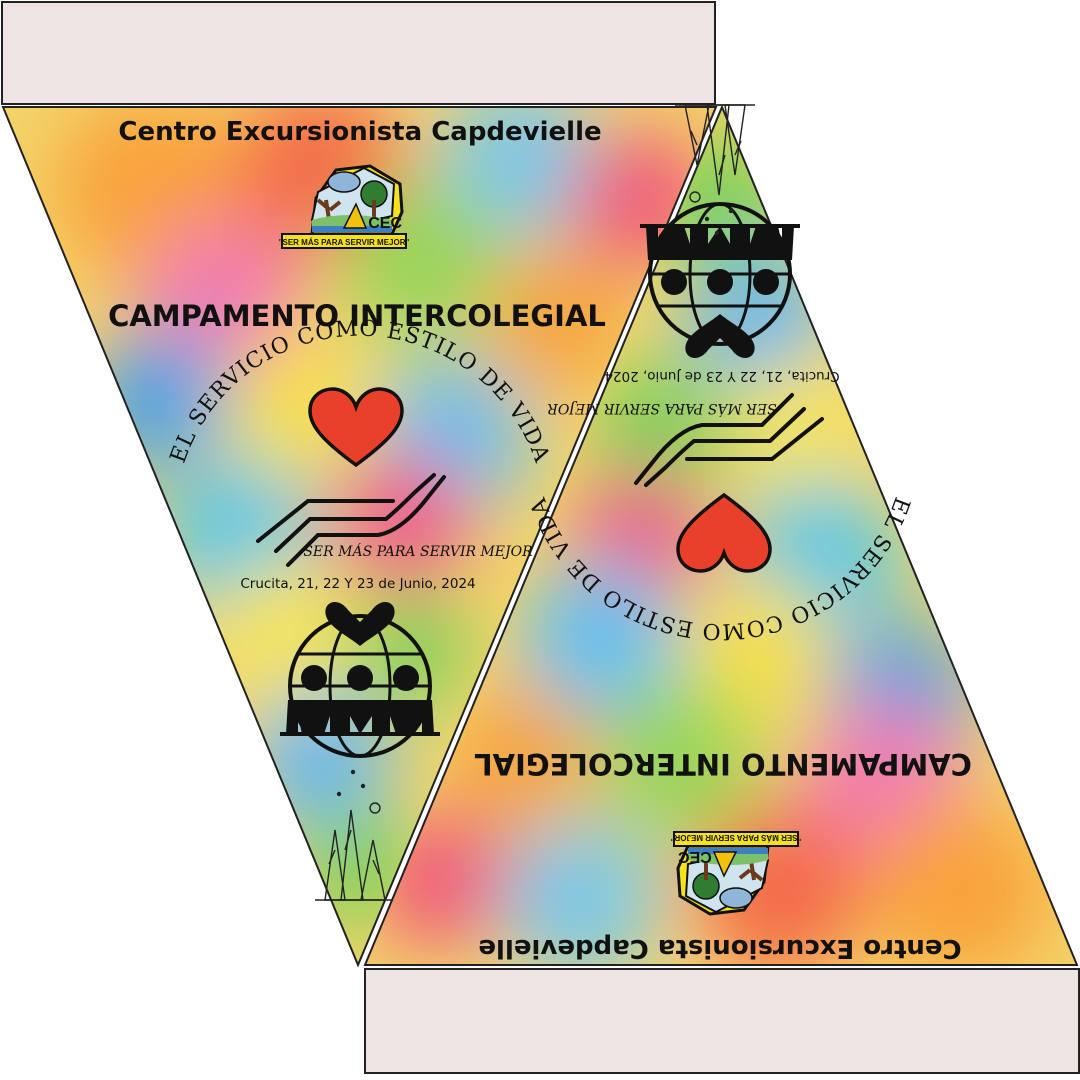 This screenshot has width=1080, height=1080. Describe the element at coordinates (357, 584) in the screenshot. I see `left-date-text: Crucita, 21, 22 Y 23 de Junio, 2024` at that location.